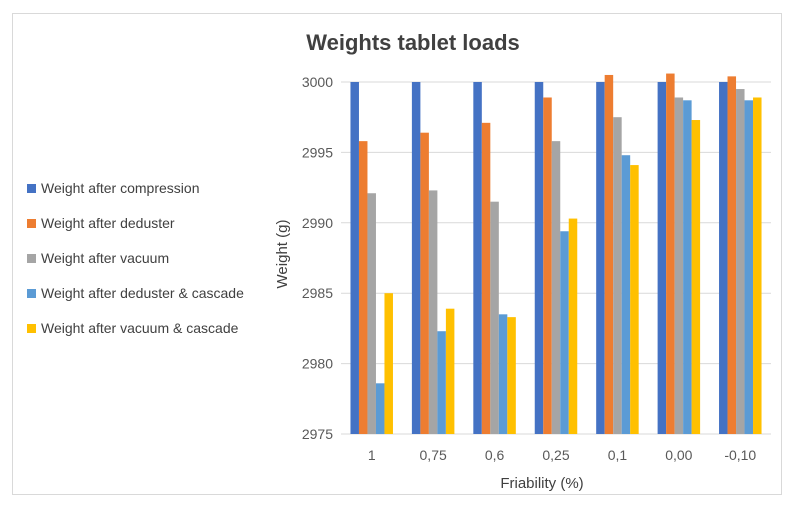 The height and width of the screenshot is (509, 800). Describe the element at coordinates (618, 455) in the screenshot. I see `x-tick-label: 0,1` at that location.